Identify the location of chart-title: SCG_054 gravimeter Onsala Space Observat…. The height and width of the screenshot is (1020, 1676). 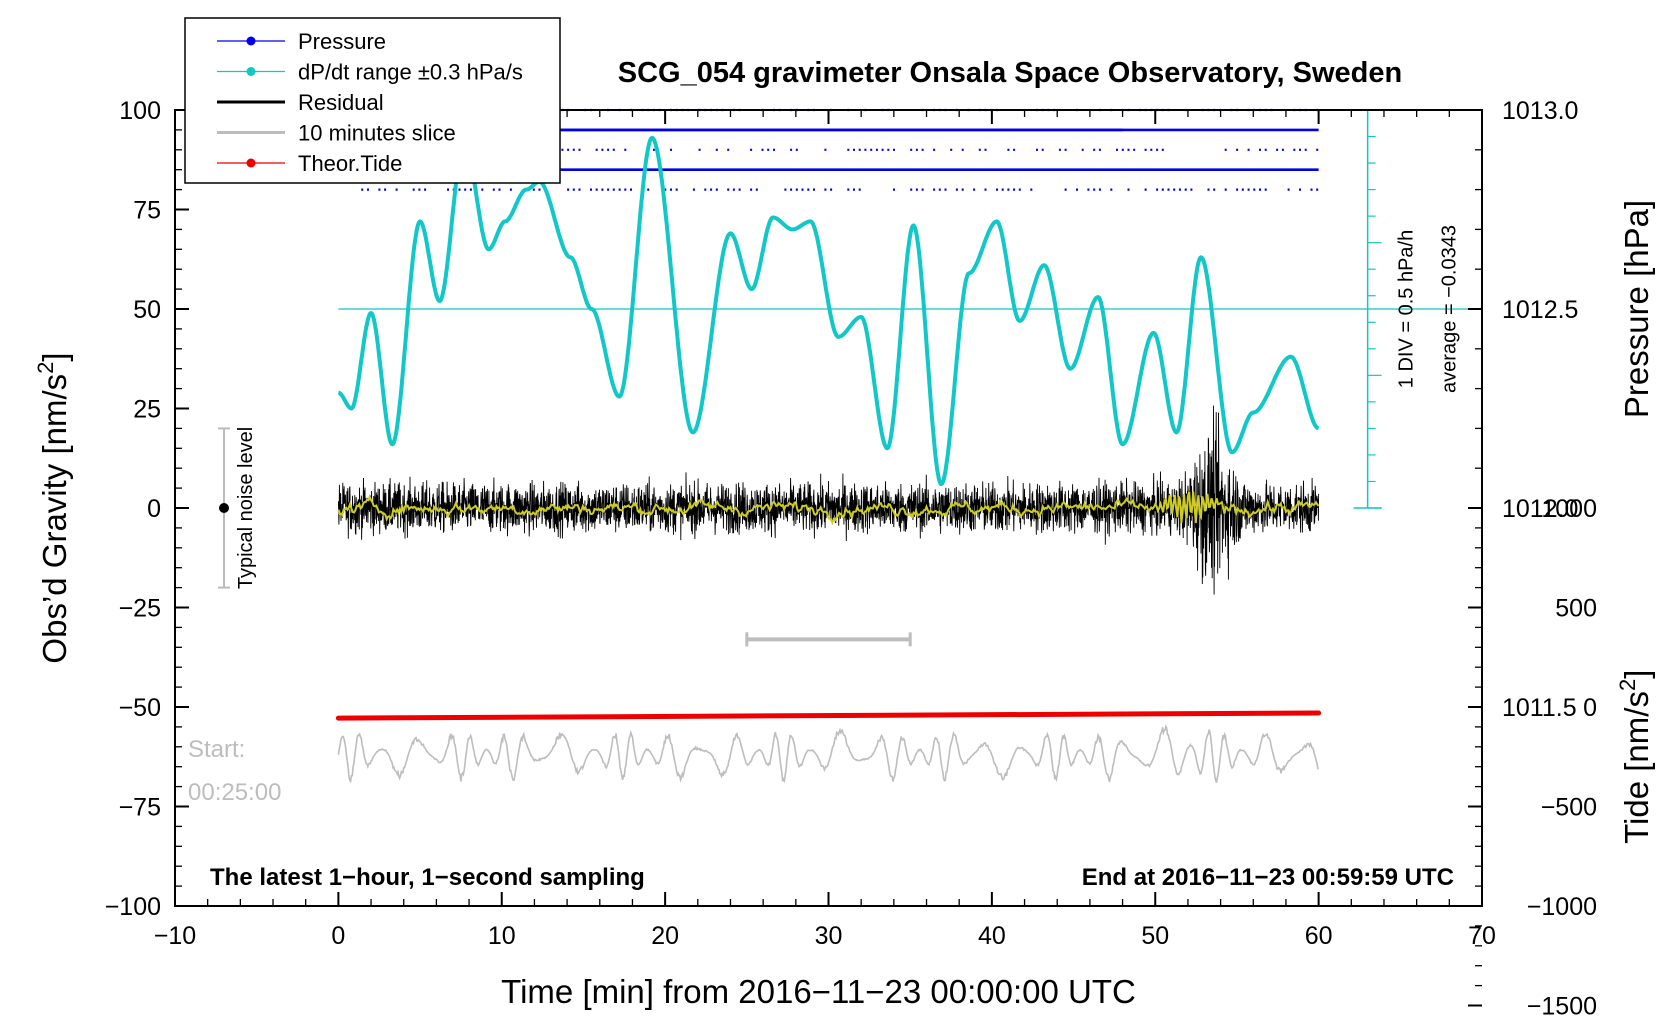
(1010, 73).